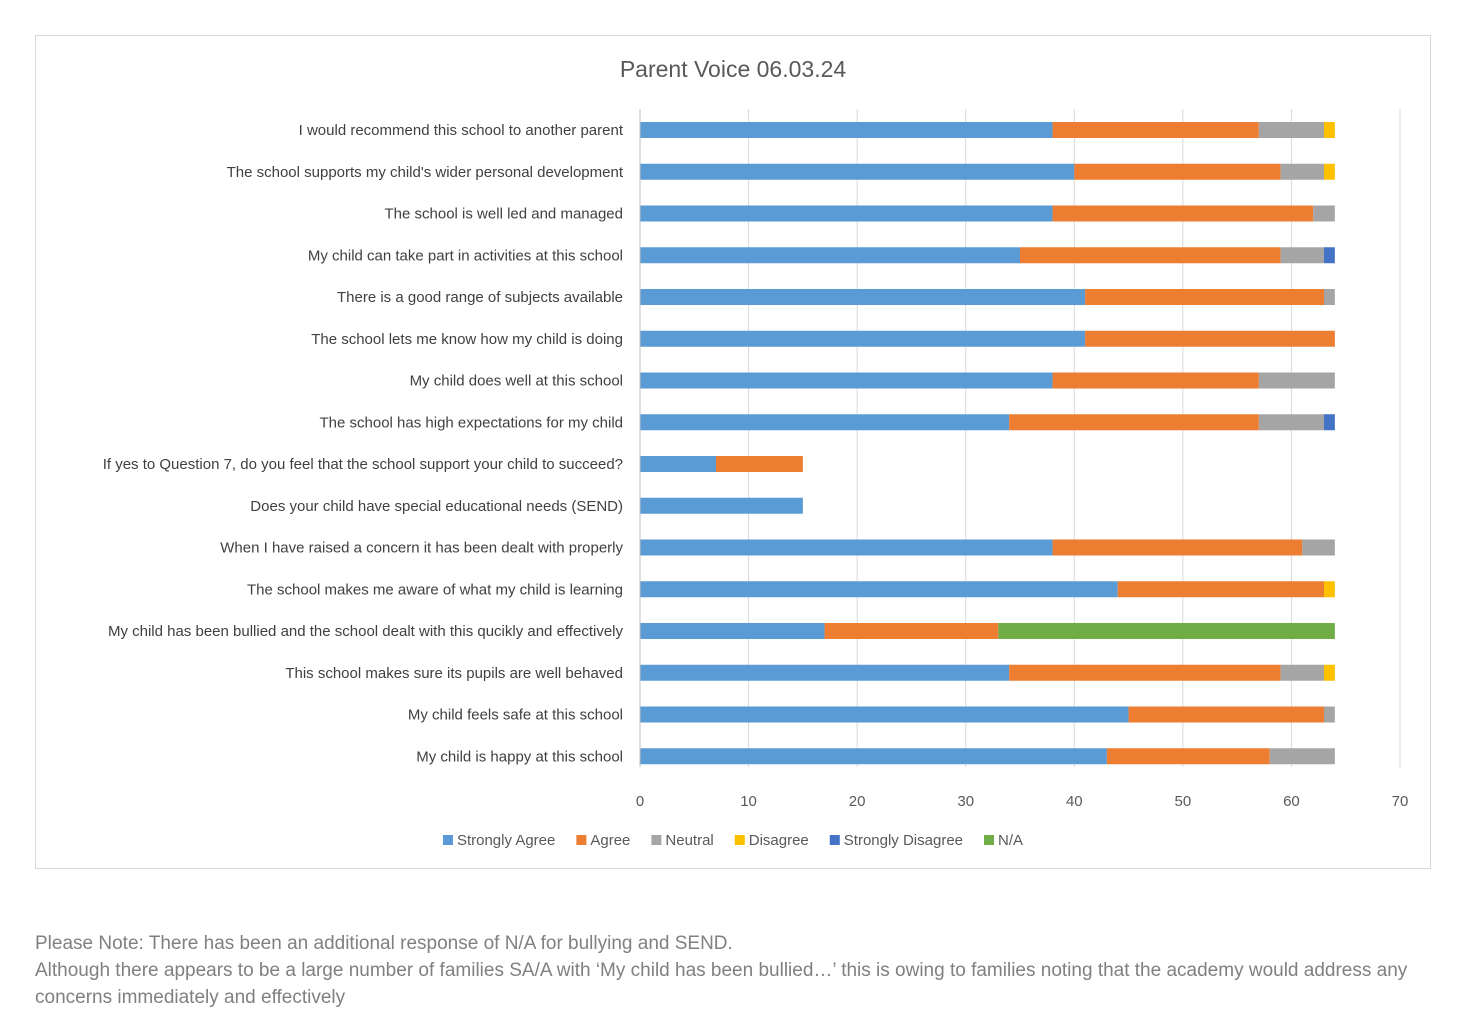 The height and width of the screenshot is (1032, 1468). I want to click on x-tick-label: 70, so click(1400, 801).